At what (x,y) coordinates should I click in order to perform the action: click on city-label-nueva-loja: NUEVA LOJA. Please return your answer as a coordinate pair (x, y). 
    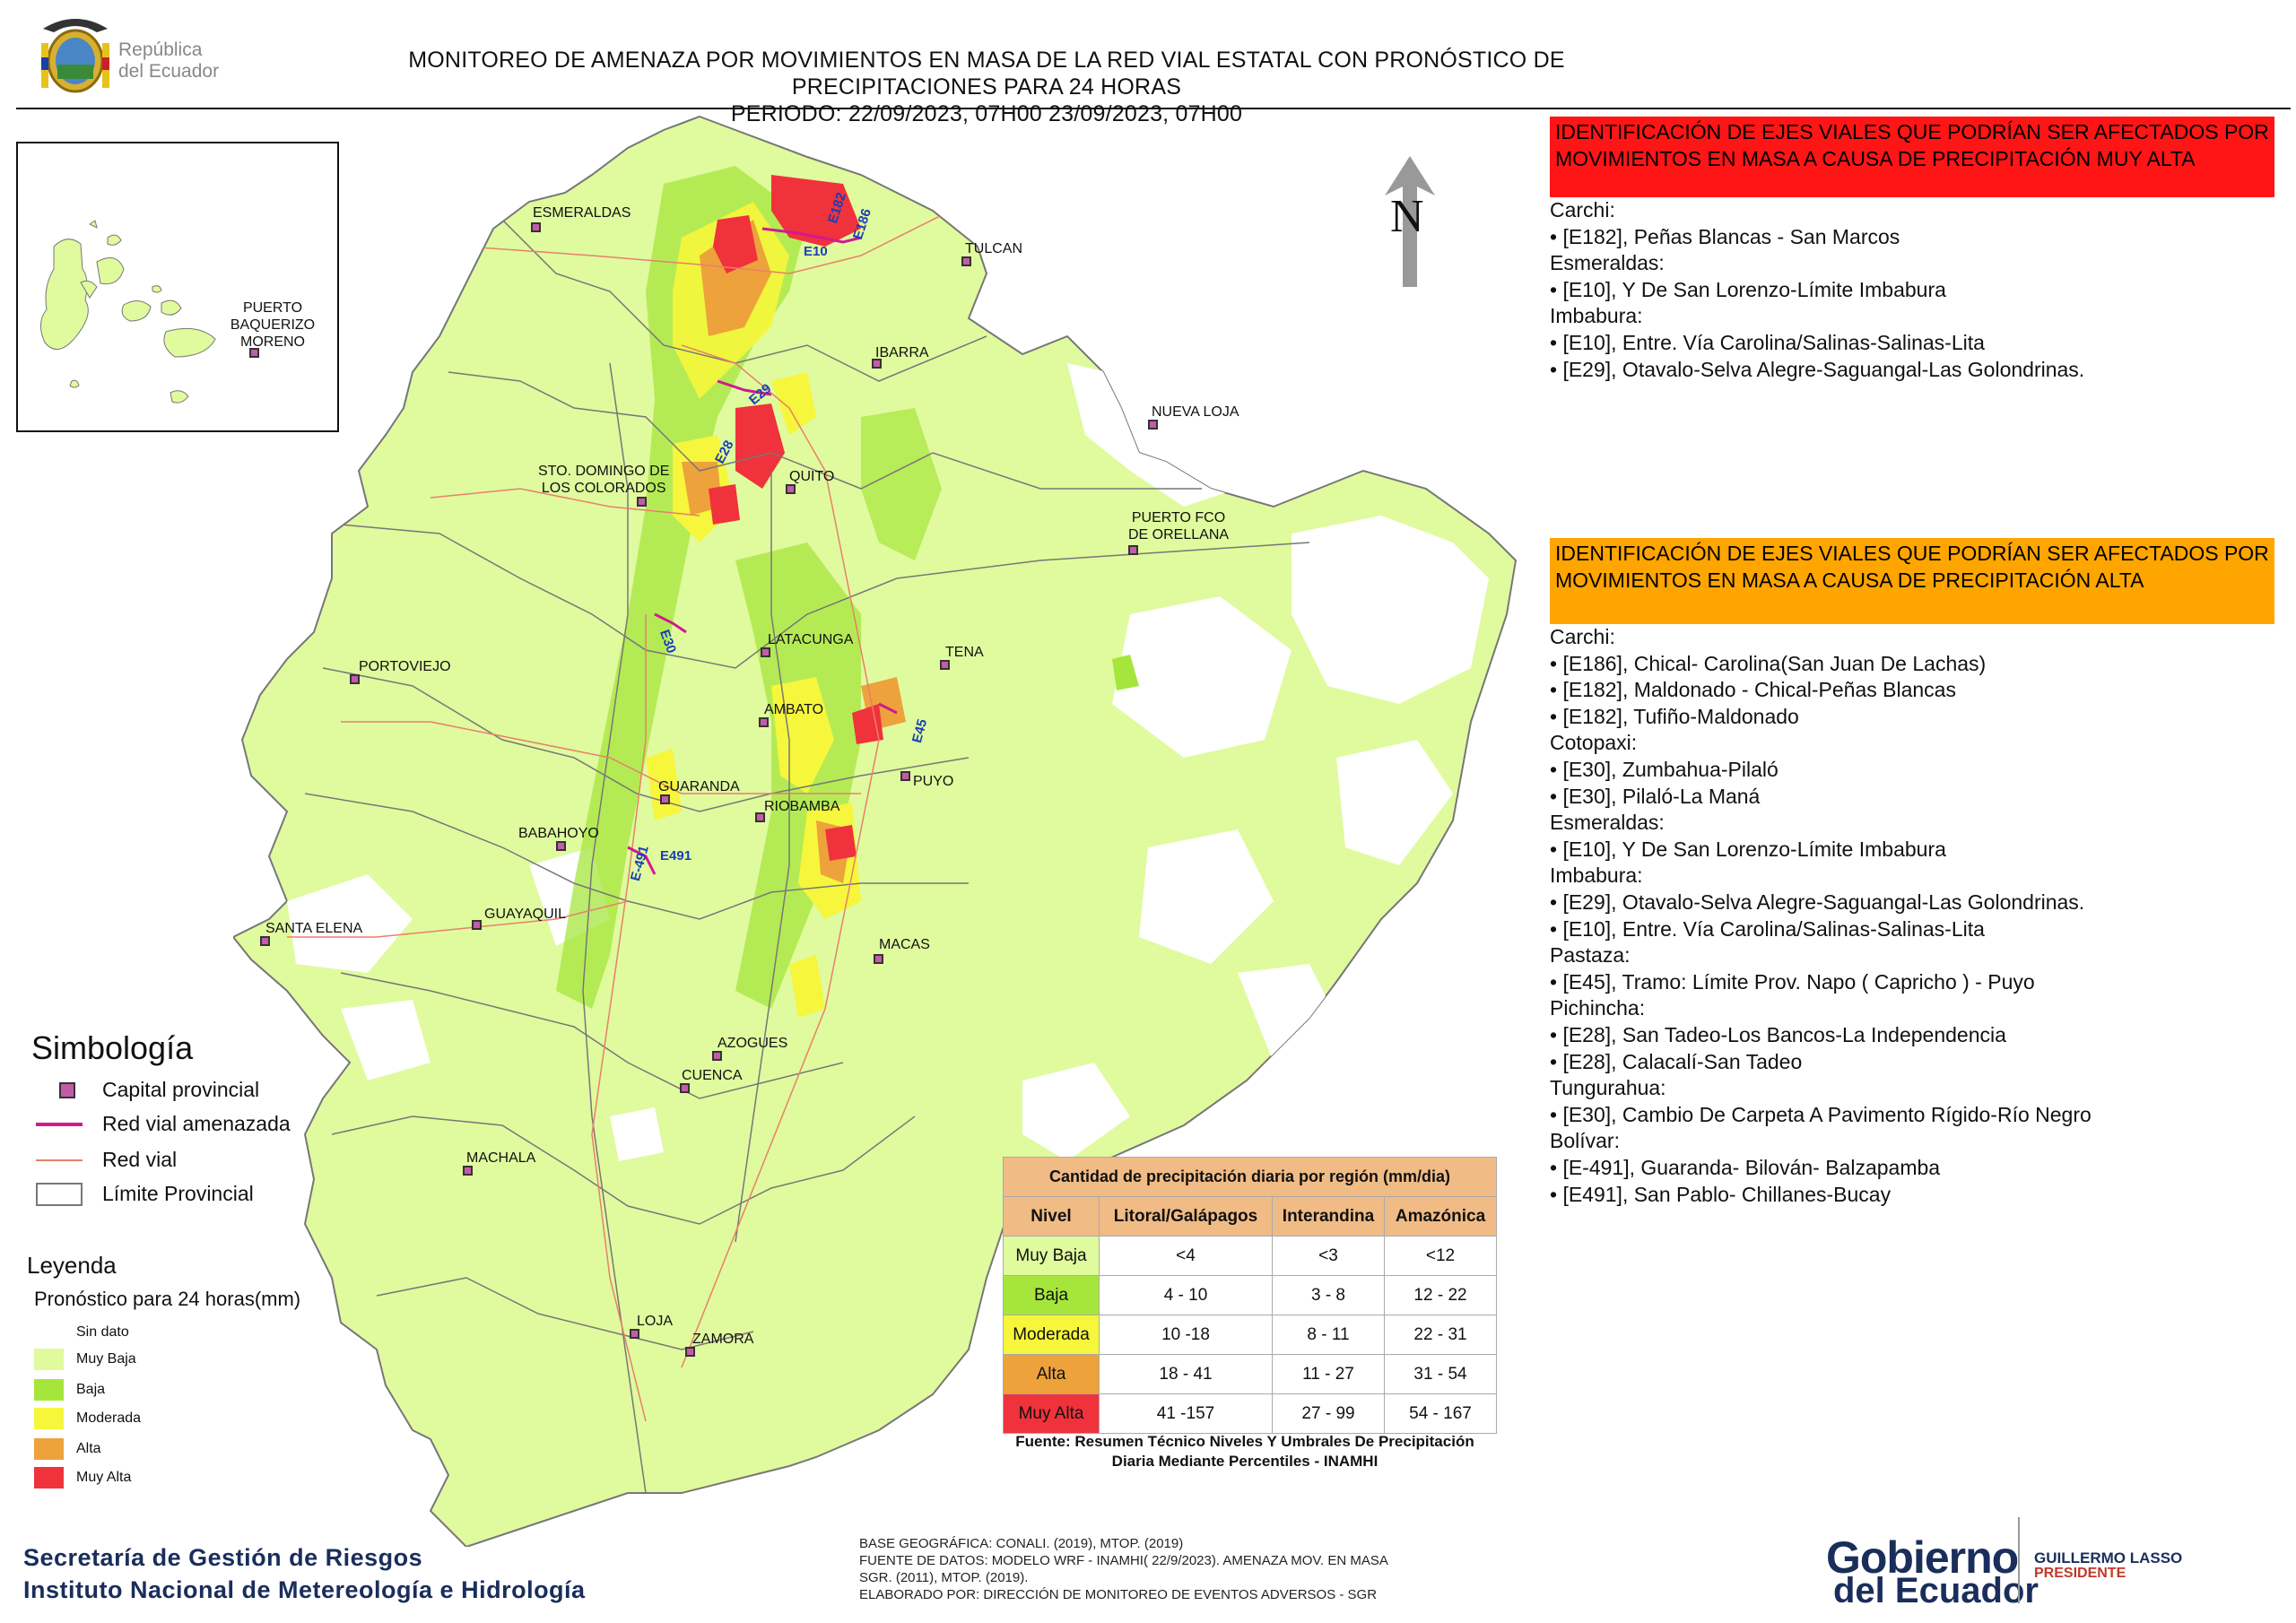
    Looking at the image, I should click on (1195, 412).